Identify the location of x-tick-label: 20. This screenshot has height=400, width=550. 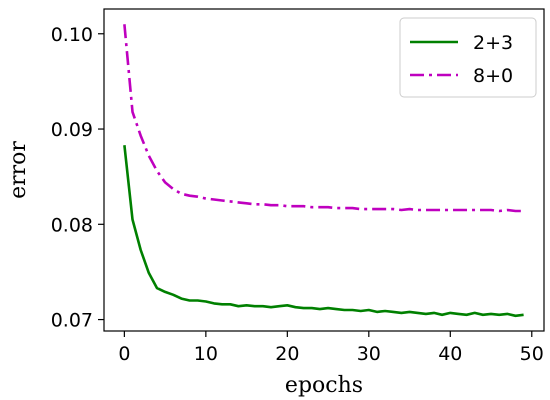
(287, 354).